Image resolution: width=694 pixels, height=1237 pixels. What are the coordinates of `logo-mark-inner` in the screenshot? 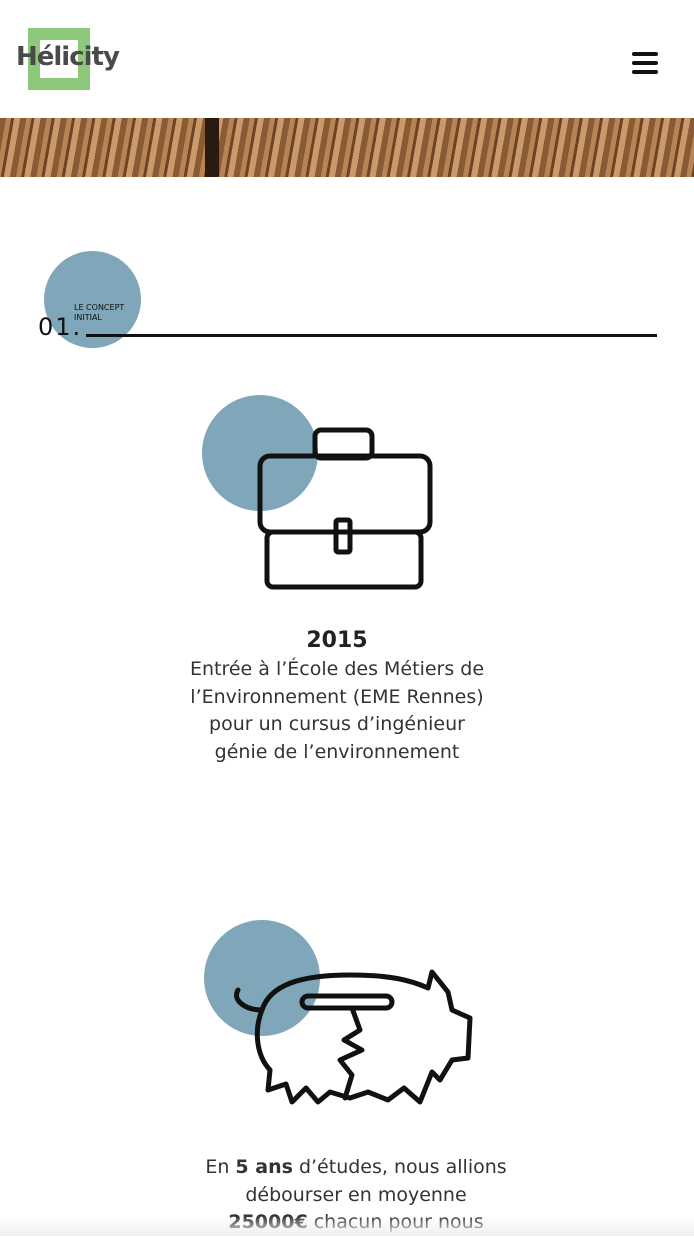 It's located at (59, 59).